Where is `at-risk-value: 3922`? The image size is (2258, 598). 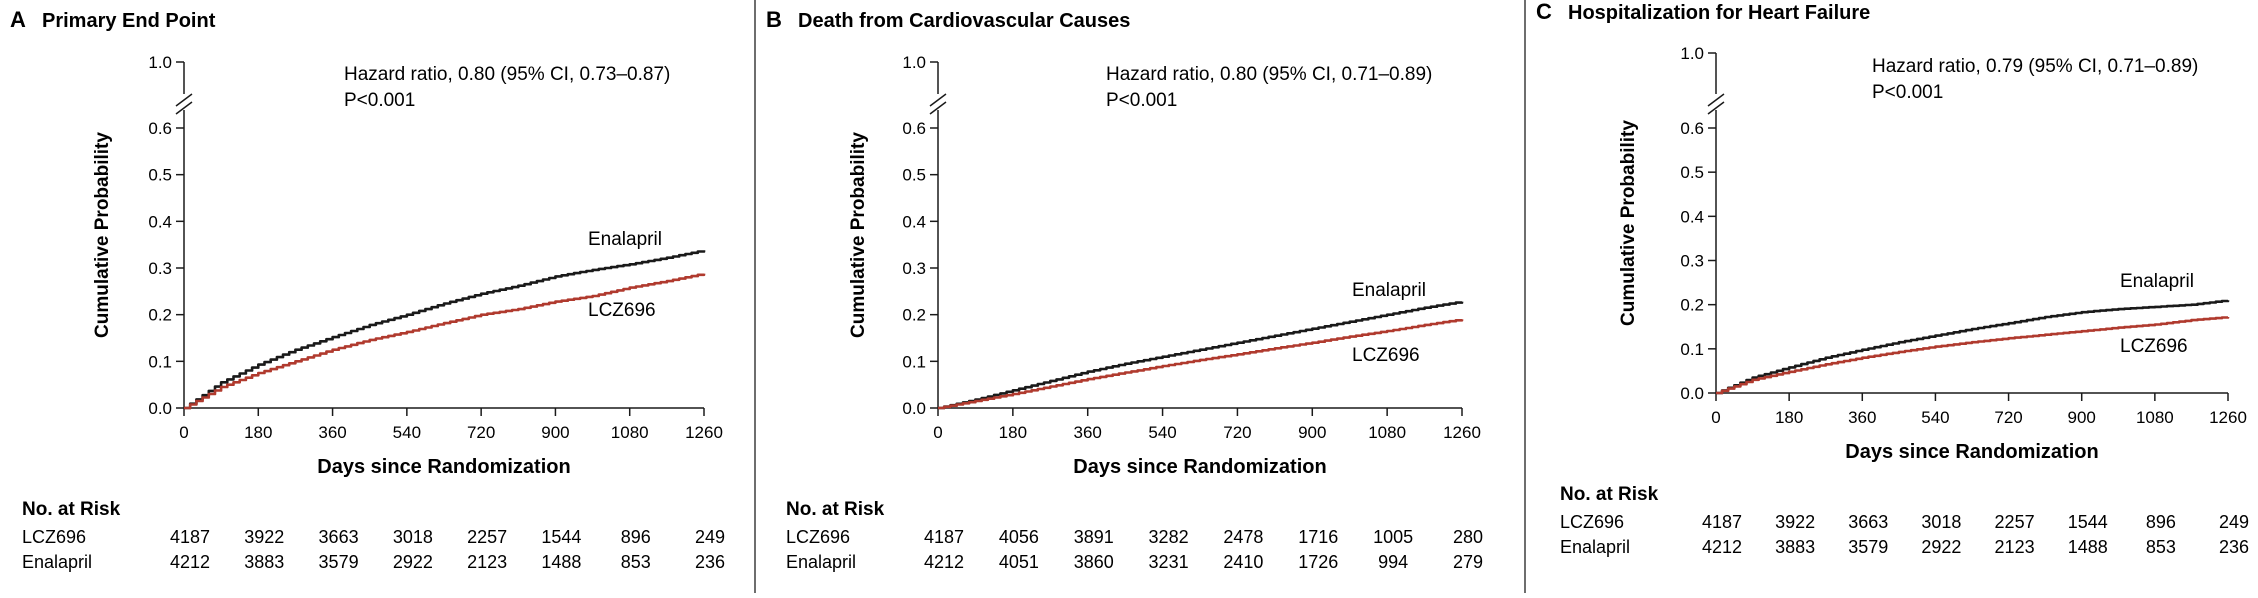 at-risk-value: 3922 is located at coordinates (1795, 522).